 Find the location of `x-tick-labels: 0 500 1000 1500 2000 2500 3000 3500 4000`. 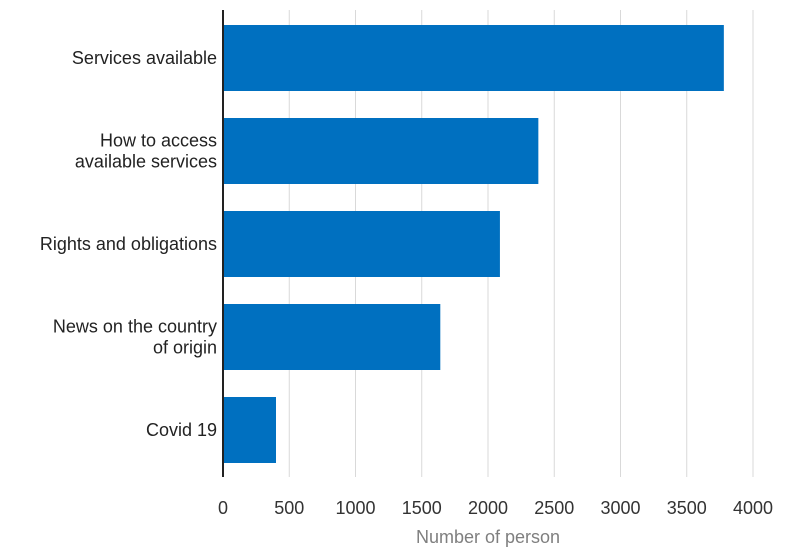

x-tick-labels: 0 500 1000 1500 2000 2500 3000 3500 4000 is located at coordinates (495, 508).